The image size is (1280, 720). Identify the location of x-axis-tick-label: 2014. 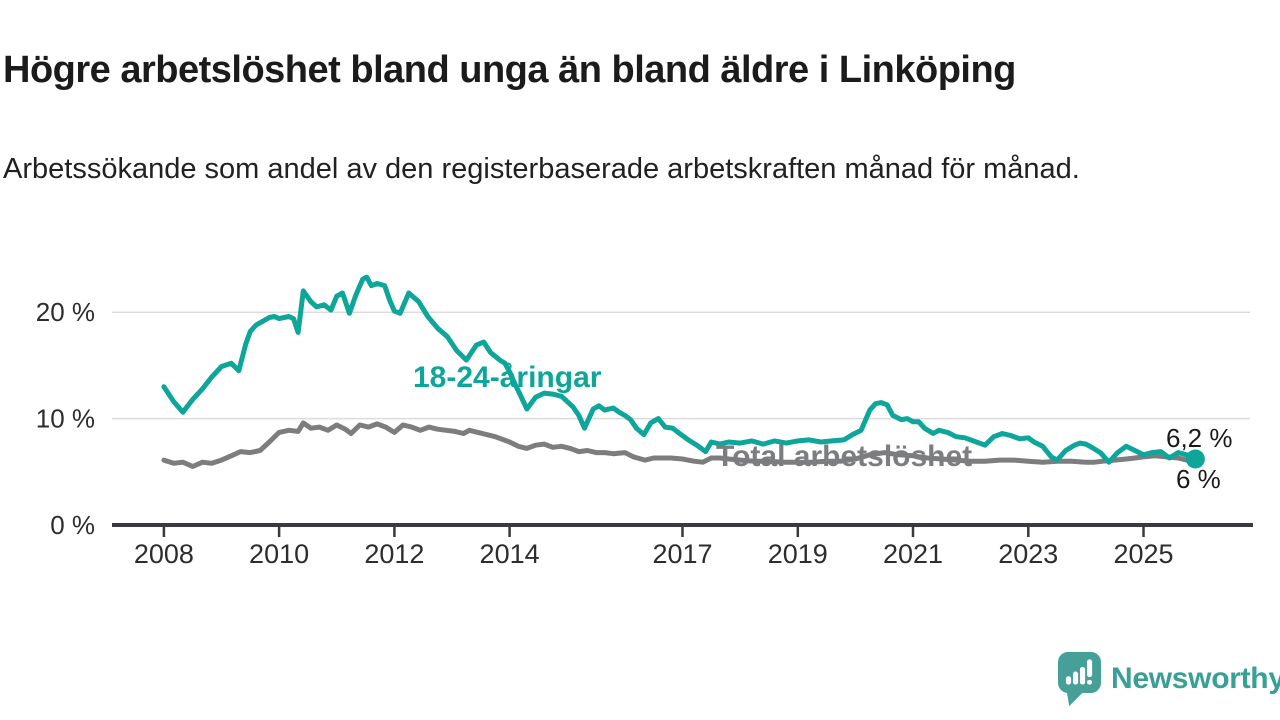
(510, 554).